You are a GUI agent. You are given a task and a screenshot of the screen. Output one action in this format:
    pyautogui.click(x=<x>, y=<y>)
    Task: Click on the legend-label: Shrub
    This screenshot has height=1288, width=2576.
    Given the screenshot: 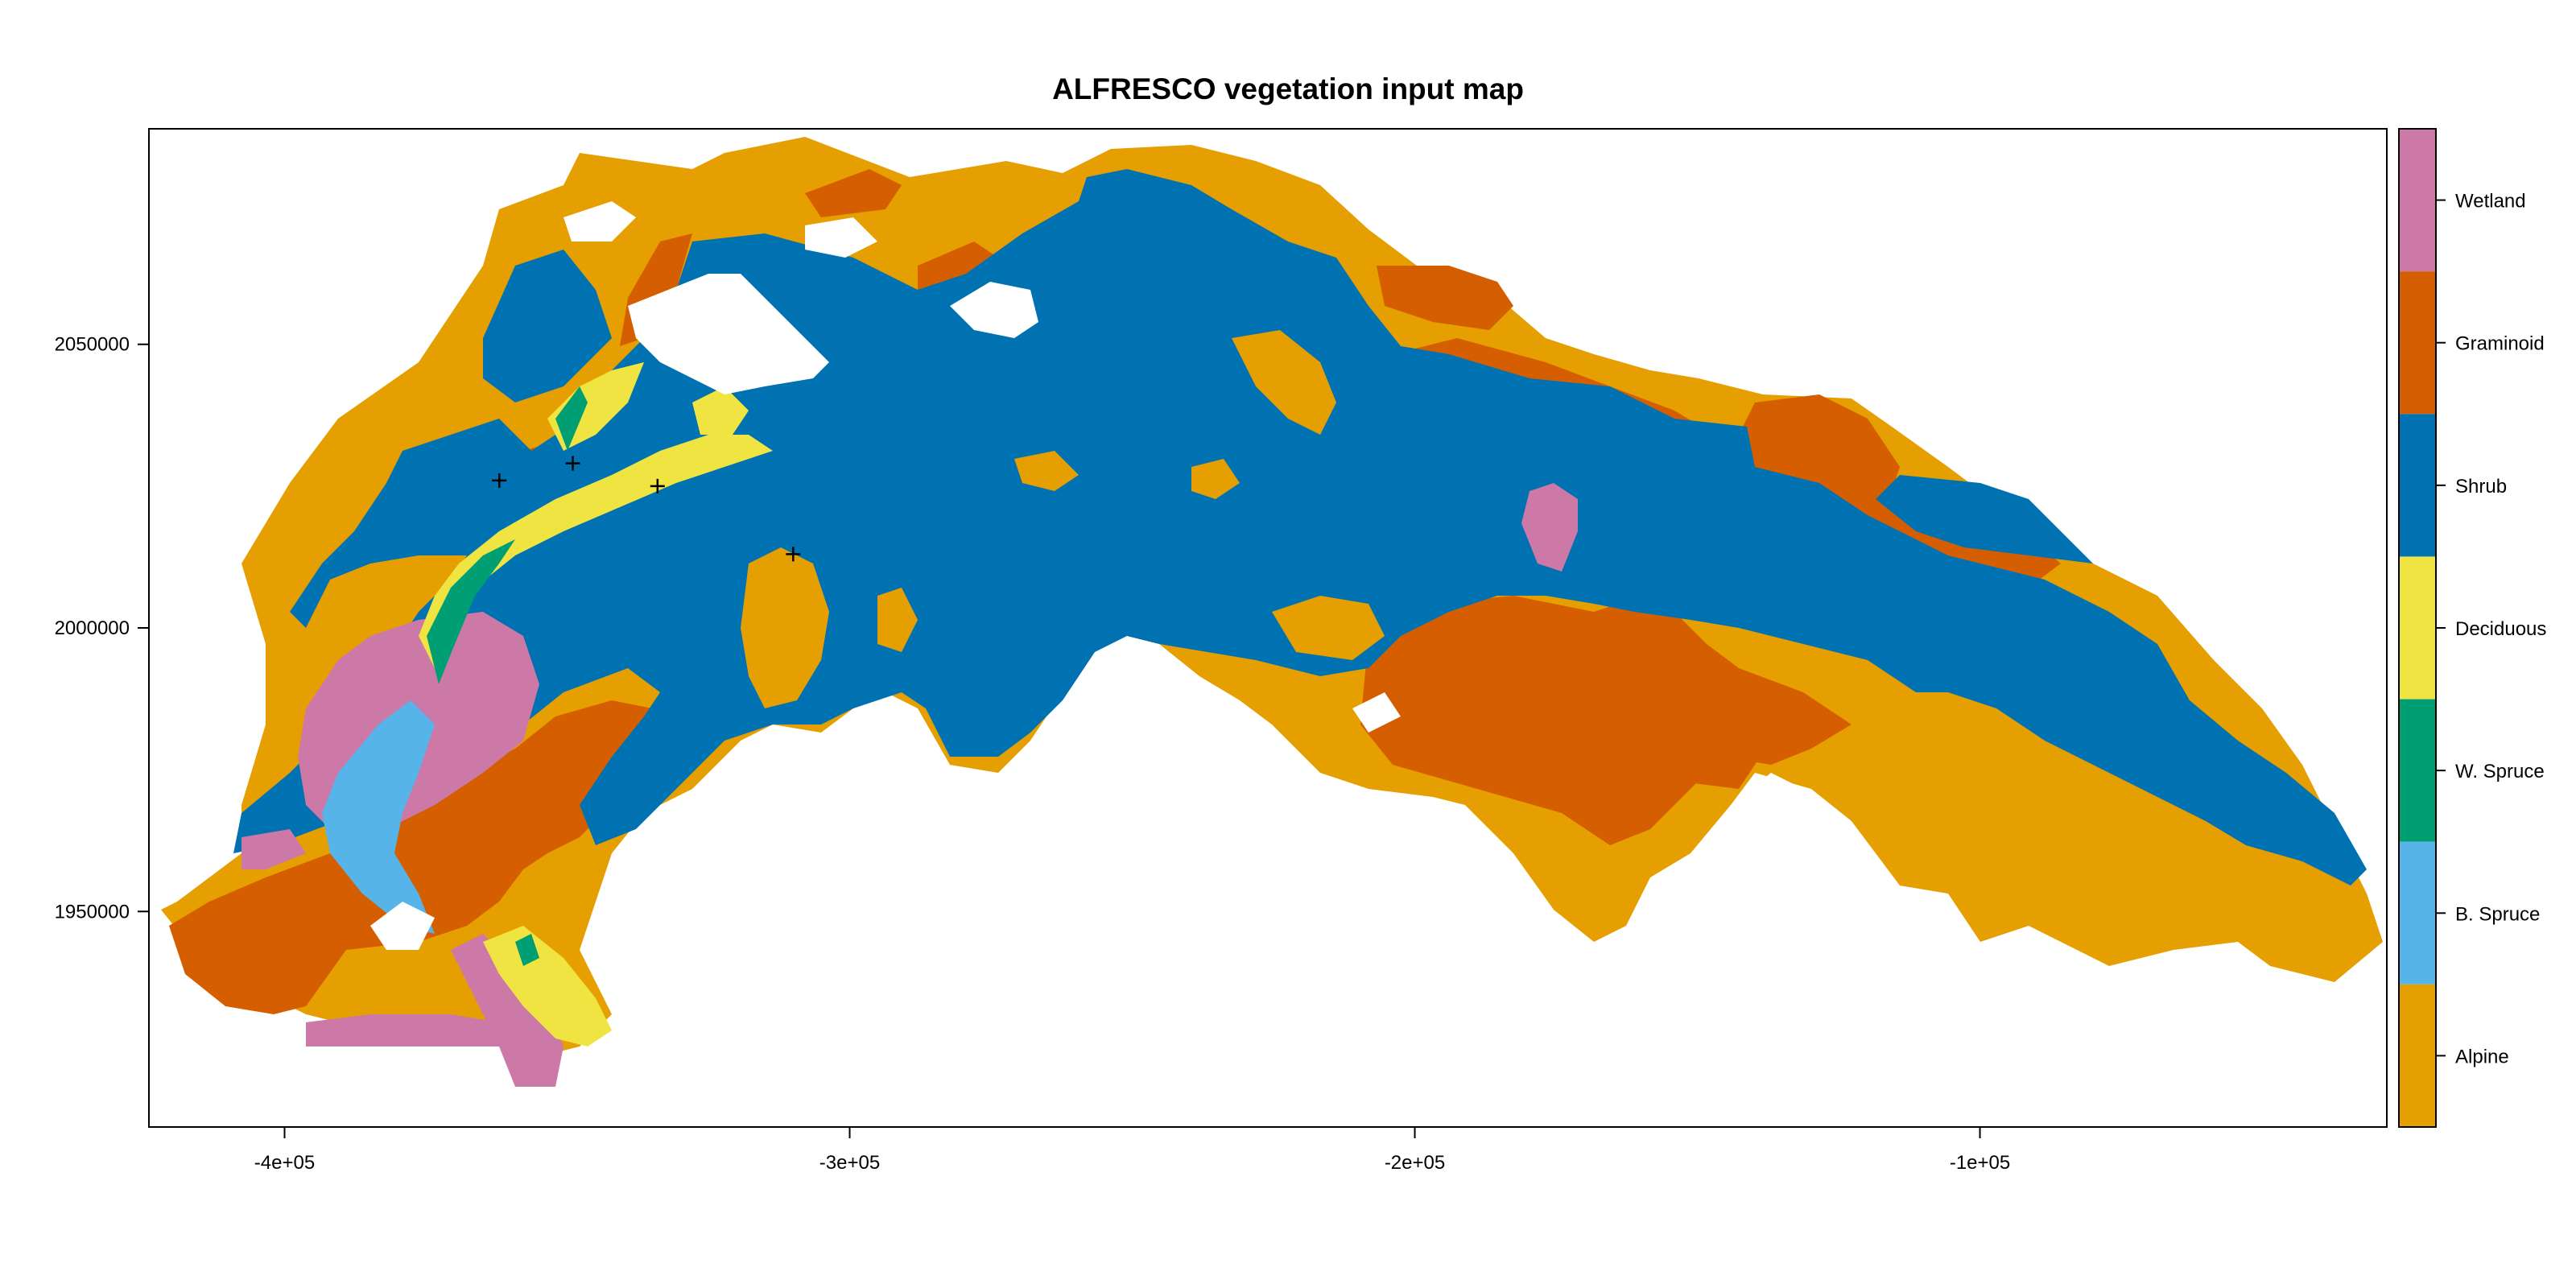 What is the action you would take?
    pyautogui.click(x=2481, y=486)
    